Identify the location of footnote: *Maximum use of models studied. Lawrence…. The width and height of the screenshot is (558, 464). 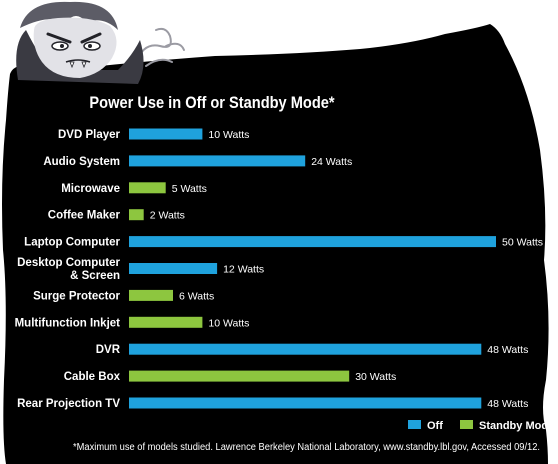
(306, 447).